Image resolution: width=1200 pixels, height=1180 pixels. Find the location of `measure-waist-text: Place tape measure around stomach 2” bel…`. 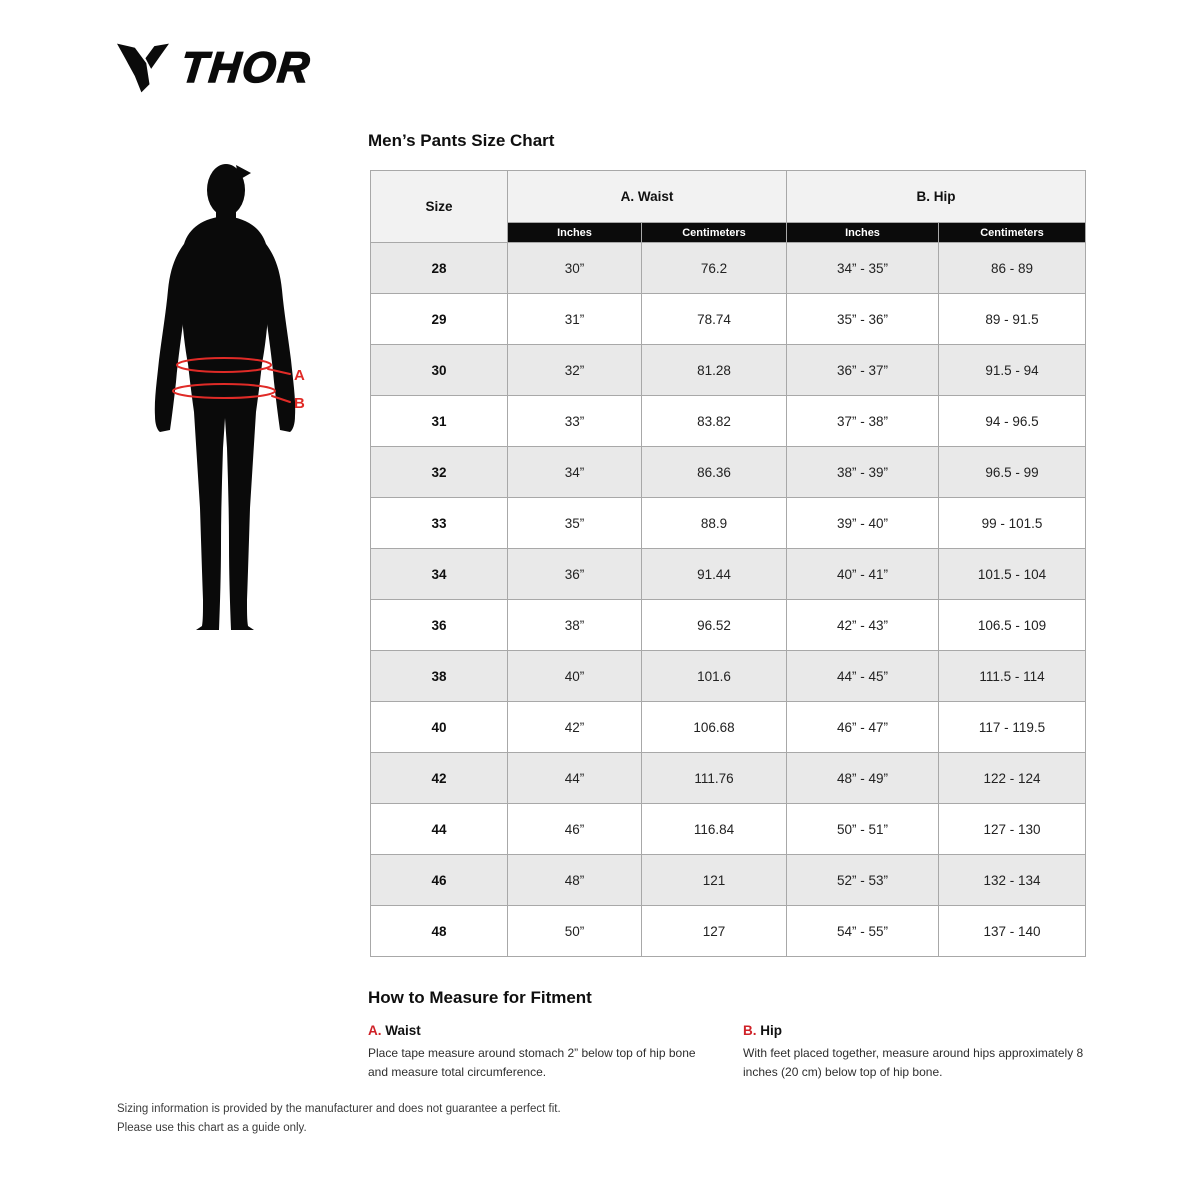

measure-waist-text: Place tape measure around stomach 2” bel… is located at coordinates (532, 1062).